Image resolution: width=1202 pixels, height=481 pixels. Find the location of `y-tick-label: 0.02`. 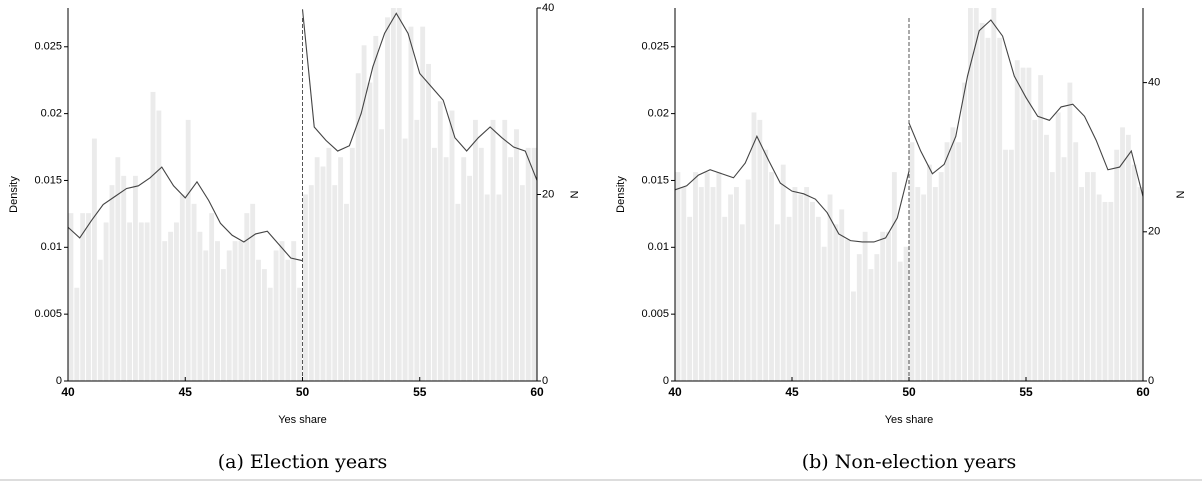

y-tick-label: 0.02 is located at coordinates (658, 114).